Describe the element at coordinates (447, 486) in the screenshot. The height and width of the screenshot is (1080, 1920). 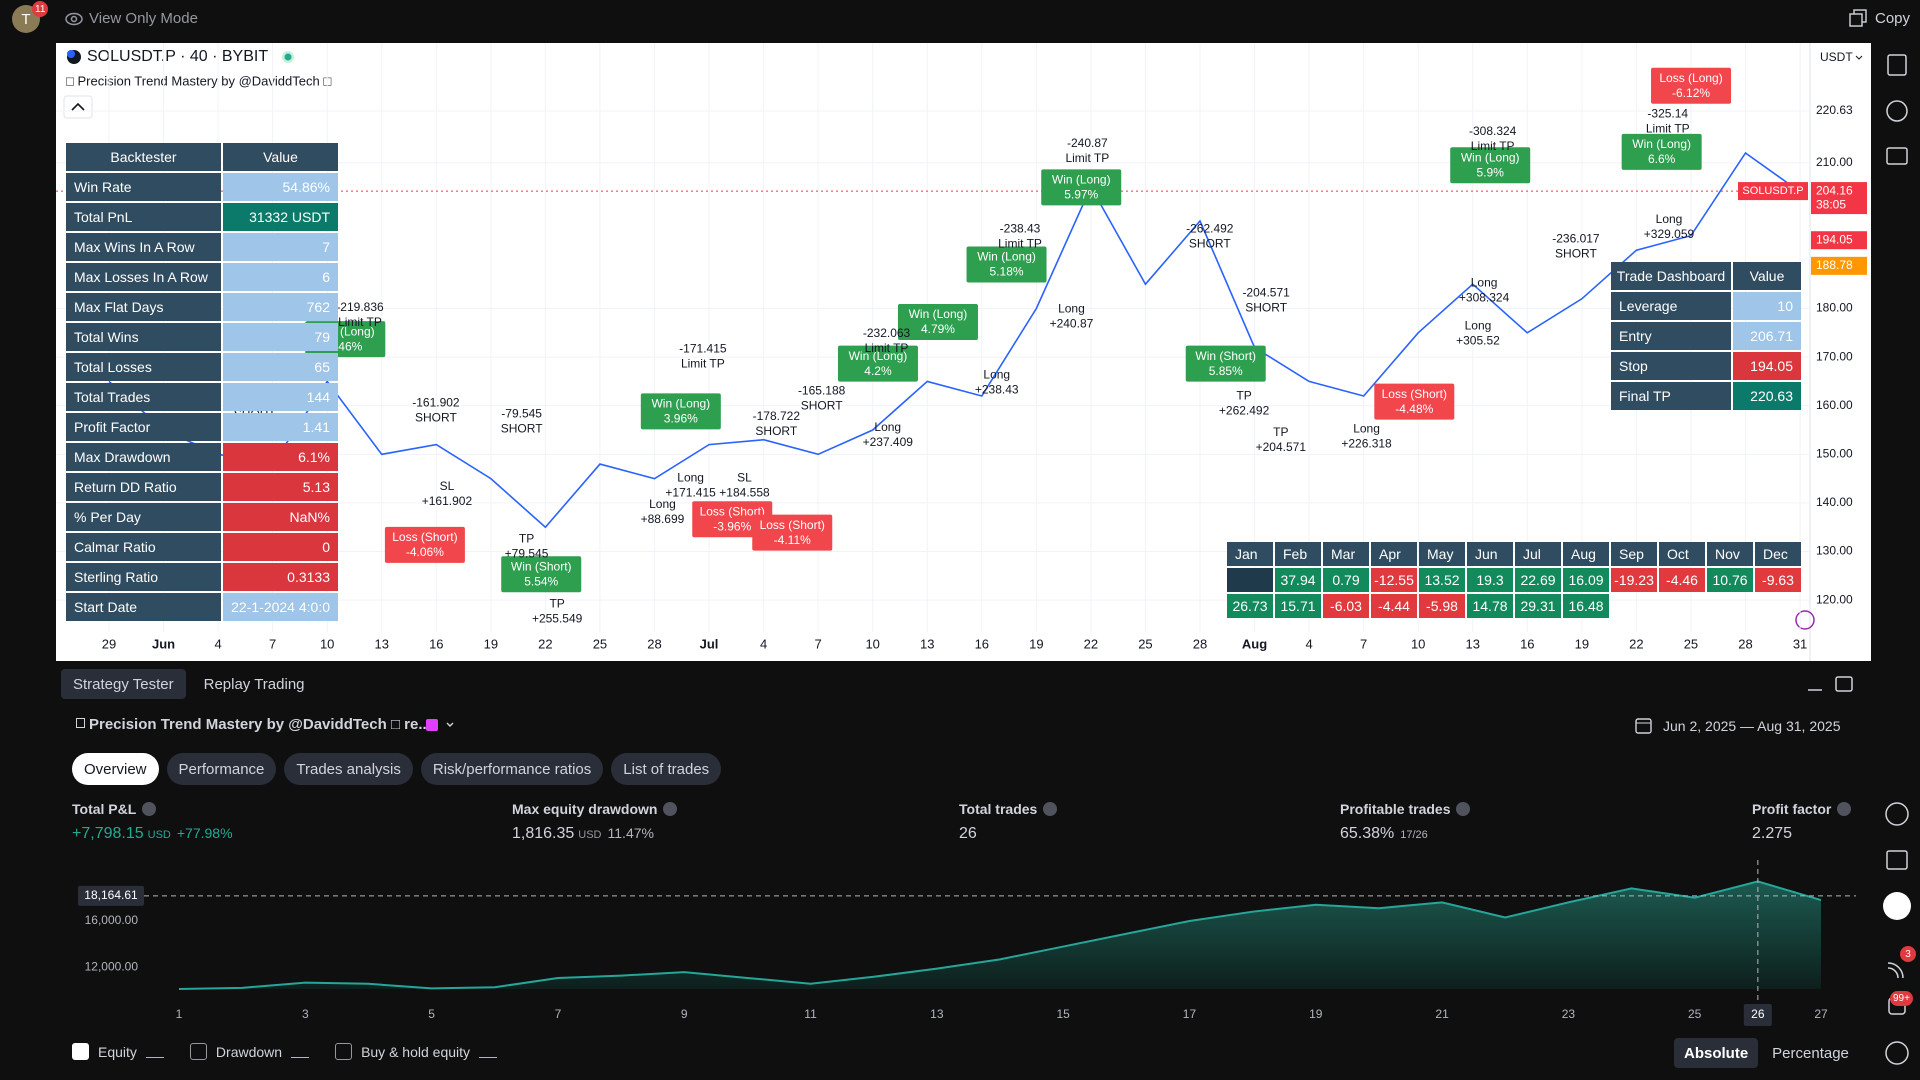
I see `trade-annotation: SL` at that location.